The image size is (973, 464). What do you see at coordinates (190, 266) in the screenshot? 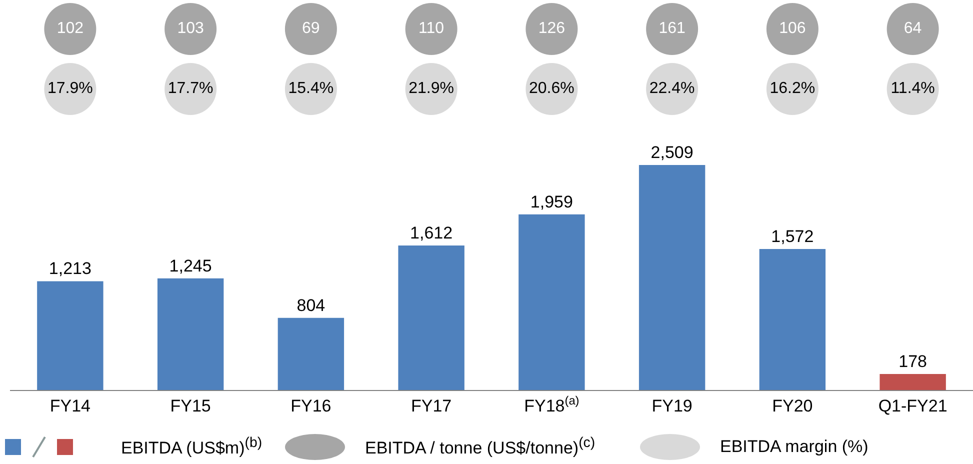
I see `data-label: 1,245` at bounding box center [190, 266].